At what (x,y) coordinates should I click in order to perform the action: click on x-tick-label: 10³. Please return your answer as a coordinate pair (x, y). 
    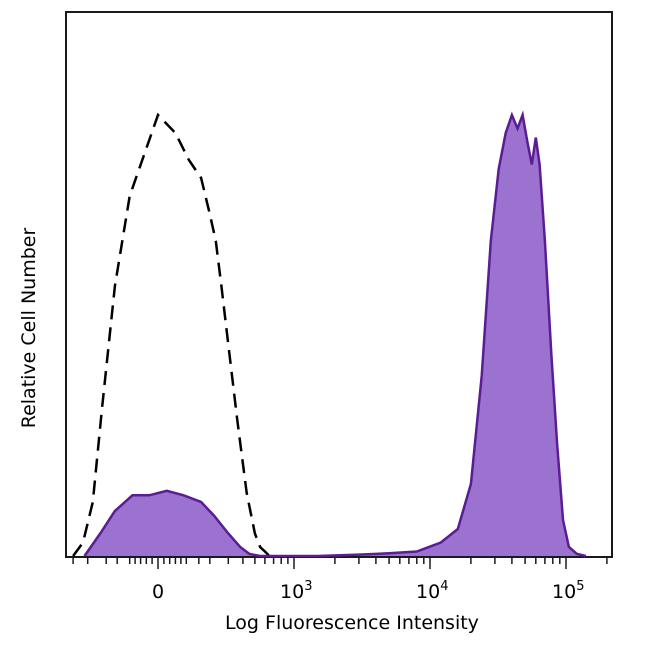
    Looking at the image, I should click on (296, 591).